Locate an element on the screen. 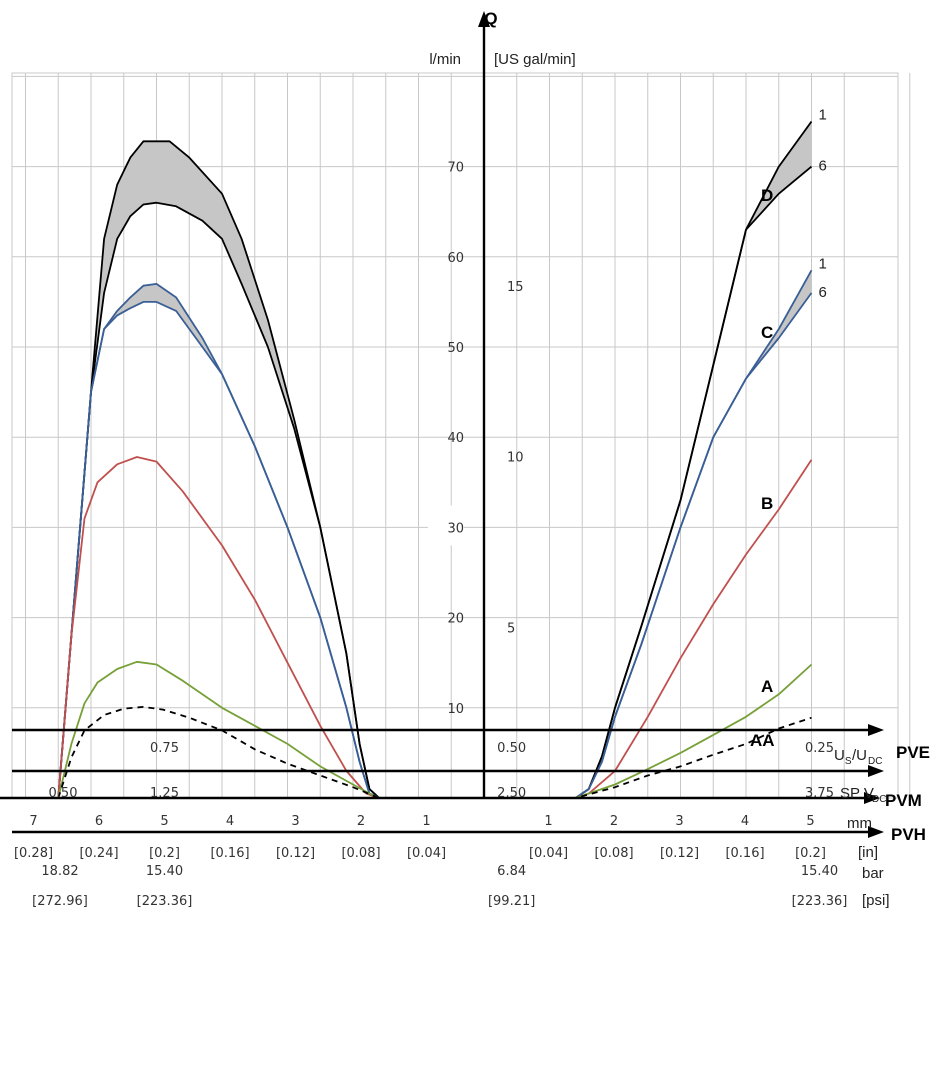 The width and height of the screenshot is (946, 1066). pvh-axis-title: PVH is located at coordinates (908, 834).